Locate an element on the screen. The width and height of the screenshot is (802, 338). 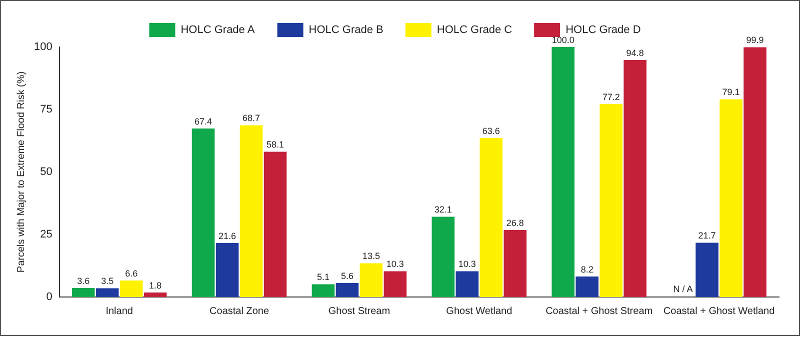
x-tick-label: Coastal + Ghost Stream is located at coordinates (599, 311).